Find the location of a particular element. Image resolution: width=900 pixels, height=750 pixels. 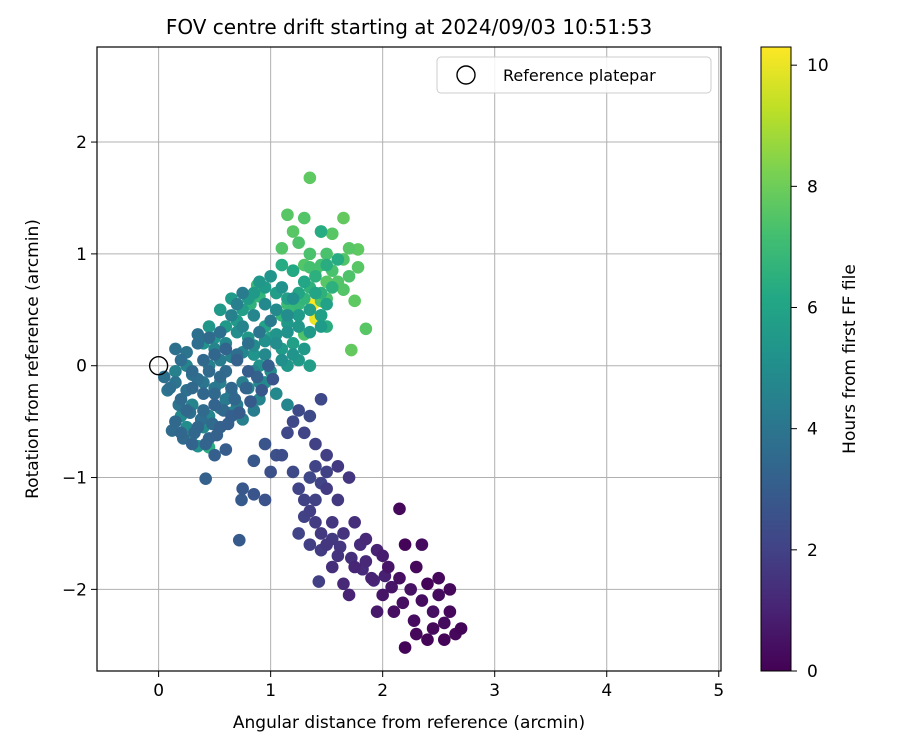

x-tick-label: 0 is located at coordinates (158, 691).